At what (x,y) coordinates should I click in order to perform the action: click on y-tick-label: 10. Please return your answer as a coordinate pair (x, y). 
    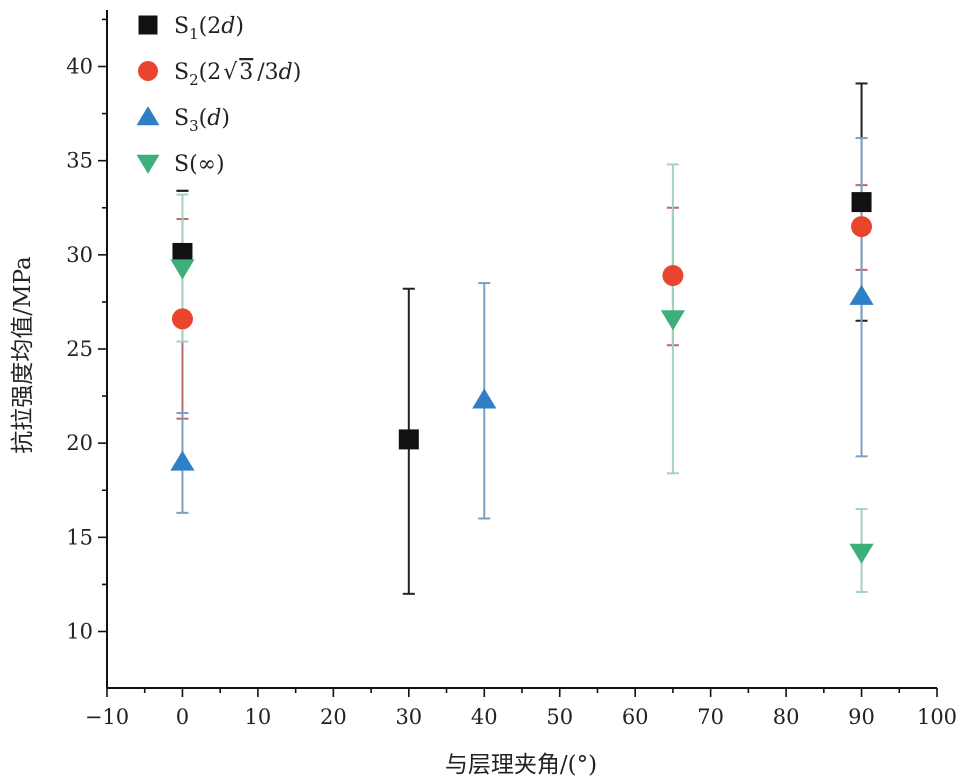
    Looking at the image, I should click on (79, 632).